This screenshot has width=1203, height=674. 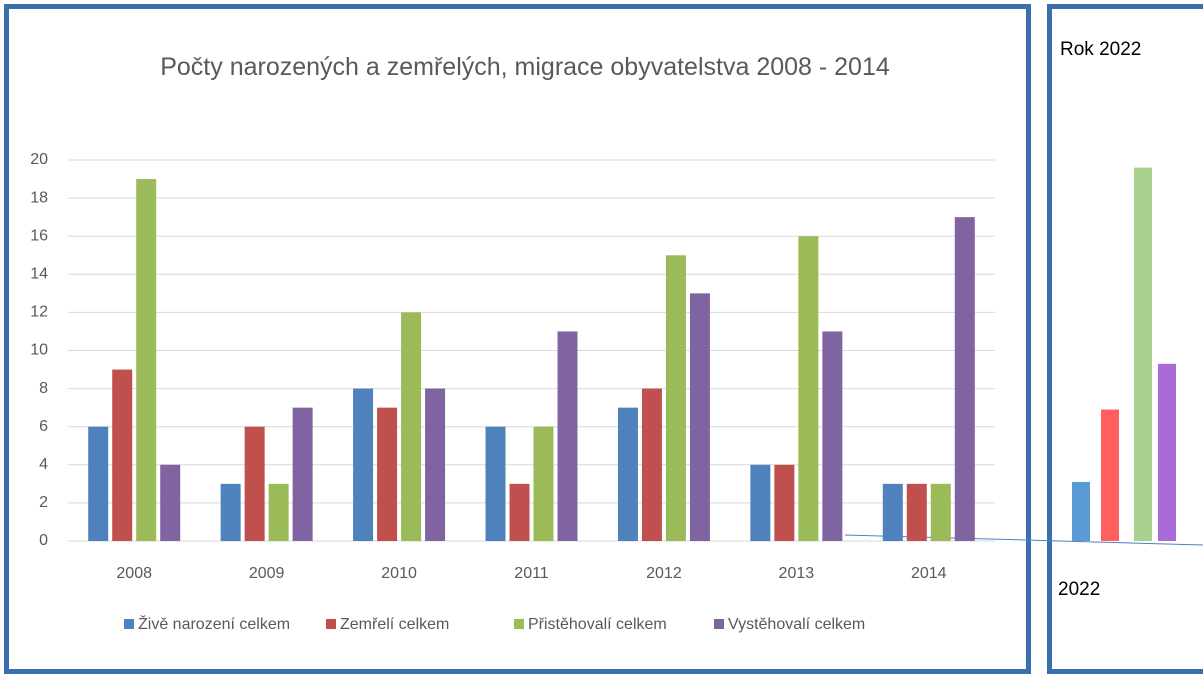 What do you see at coordinates (43, 540) in the screenshot?
I see `y-tick-label: 0` at bounding box center [43, 540].